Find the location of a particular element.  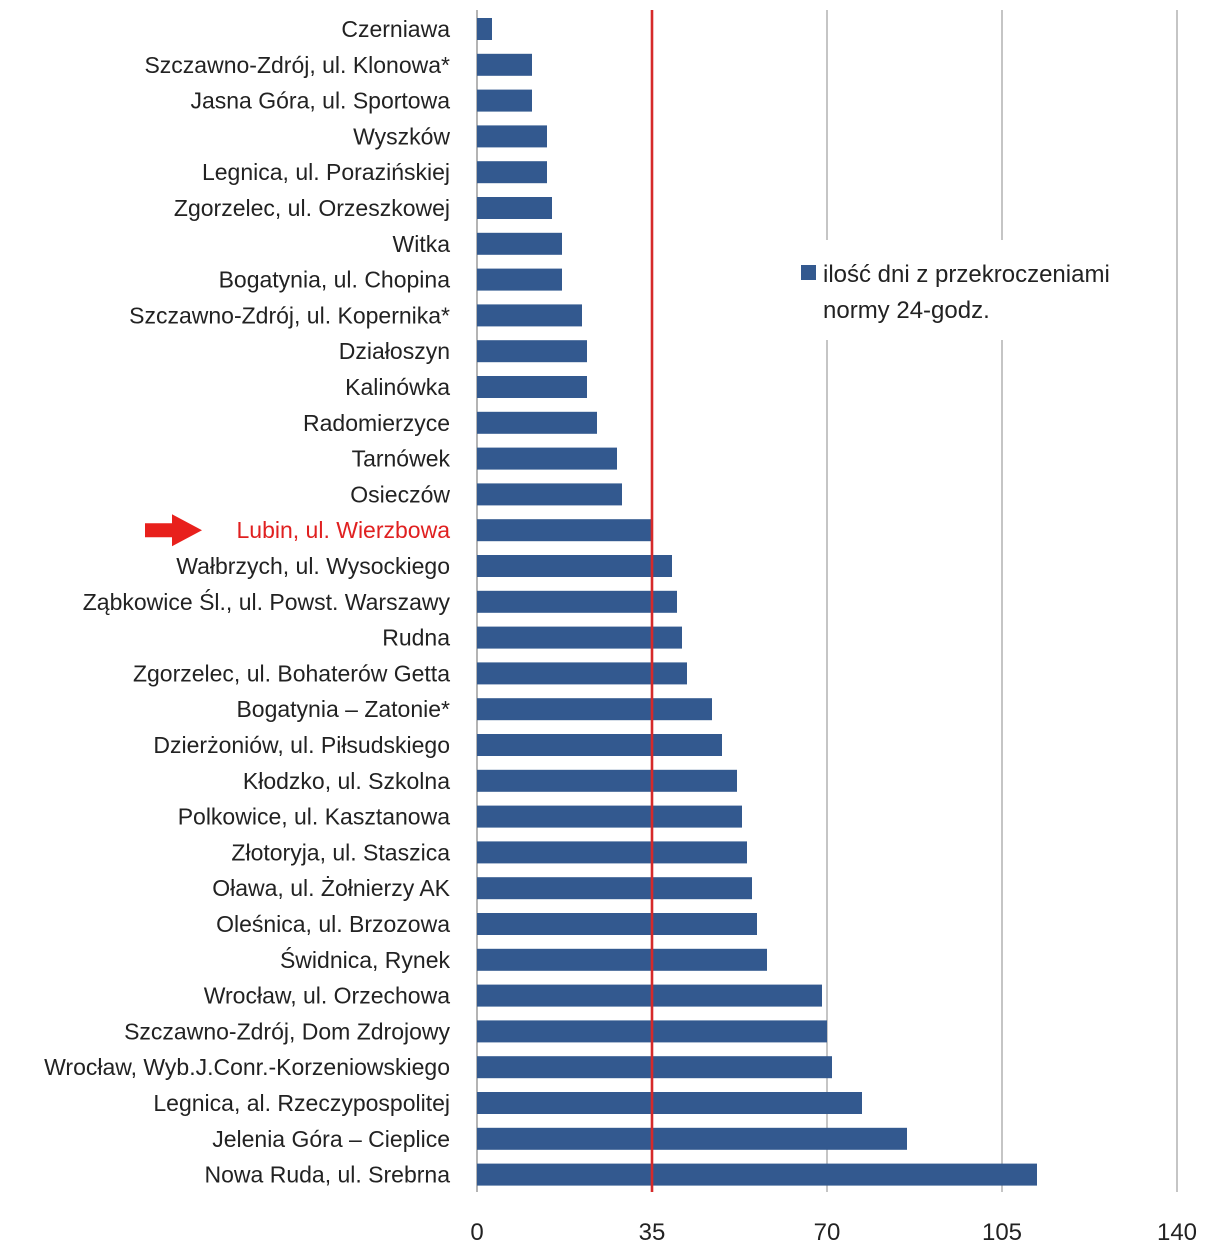

category-label: Wałbrzych, ul. Wysockiego is located at coordinates (313, 566).